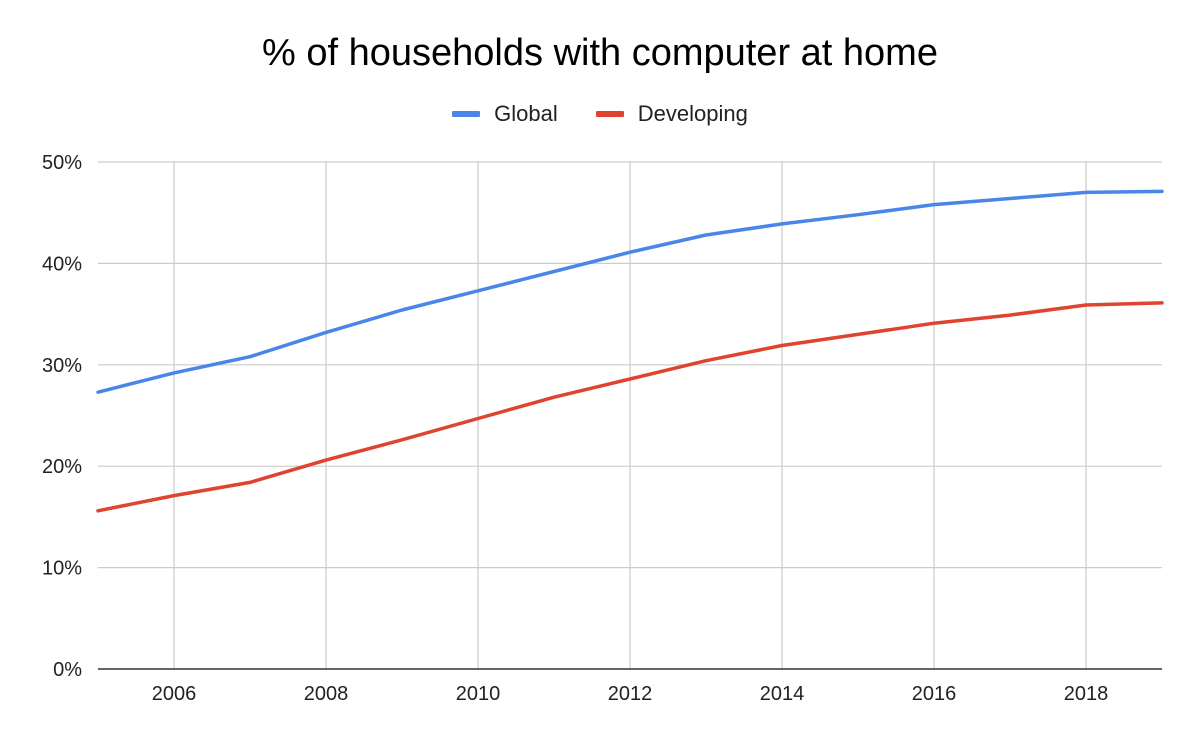 The height and width of the screenshot is (742, 1200). I want to click on legend-label-developing: Developing, so click(692, 113).